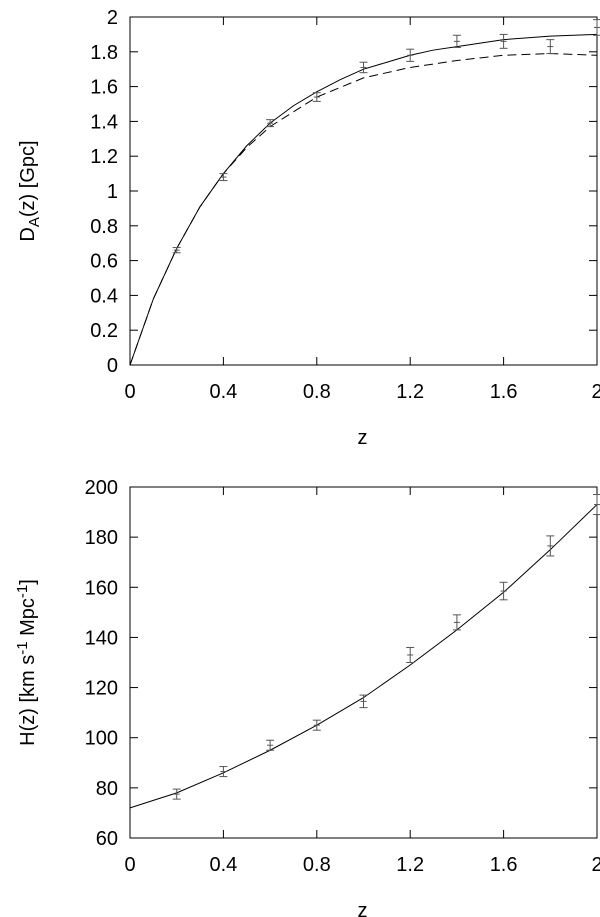  I want to click on y-tick-label: 100, so click(101, 739).